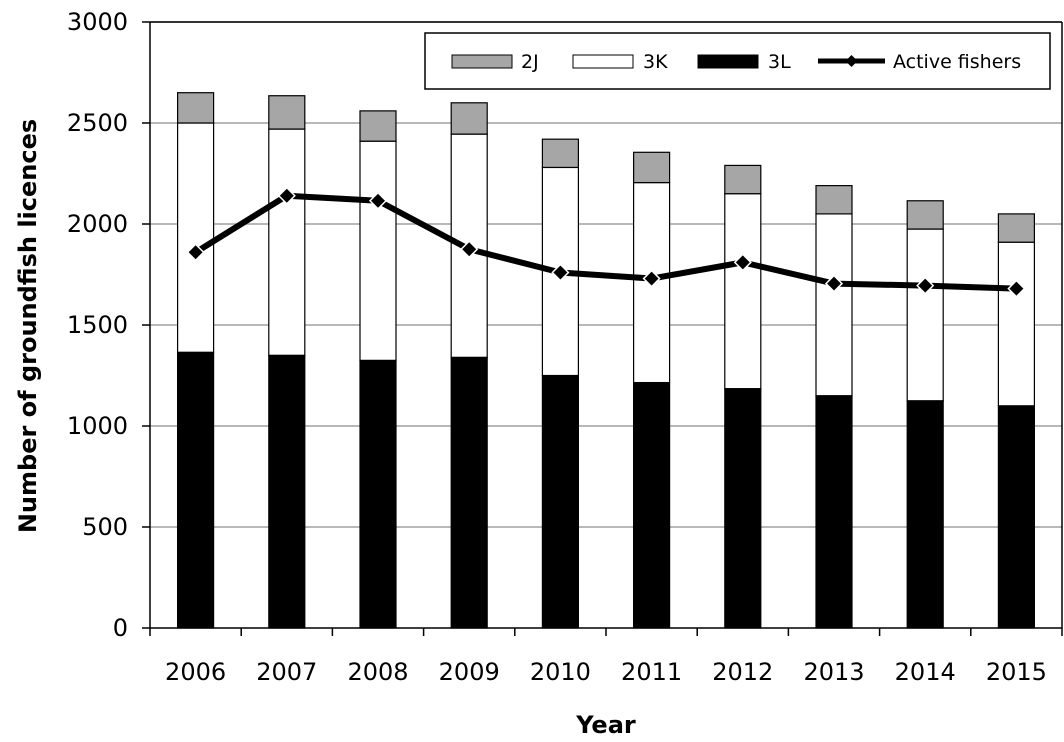 The height and width of the screenshot is (742, 1064). I want to click on active-fishers-point-2007, so click(286, 195).